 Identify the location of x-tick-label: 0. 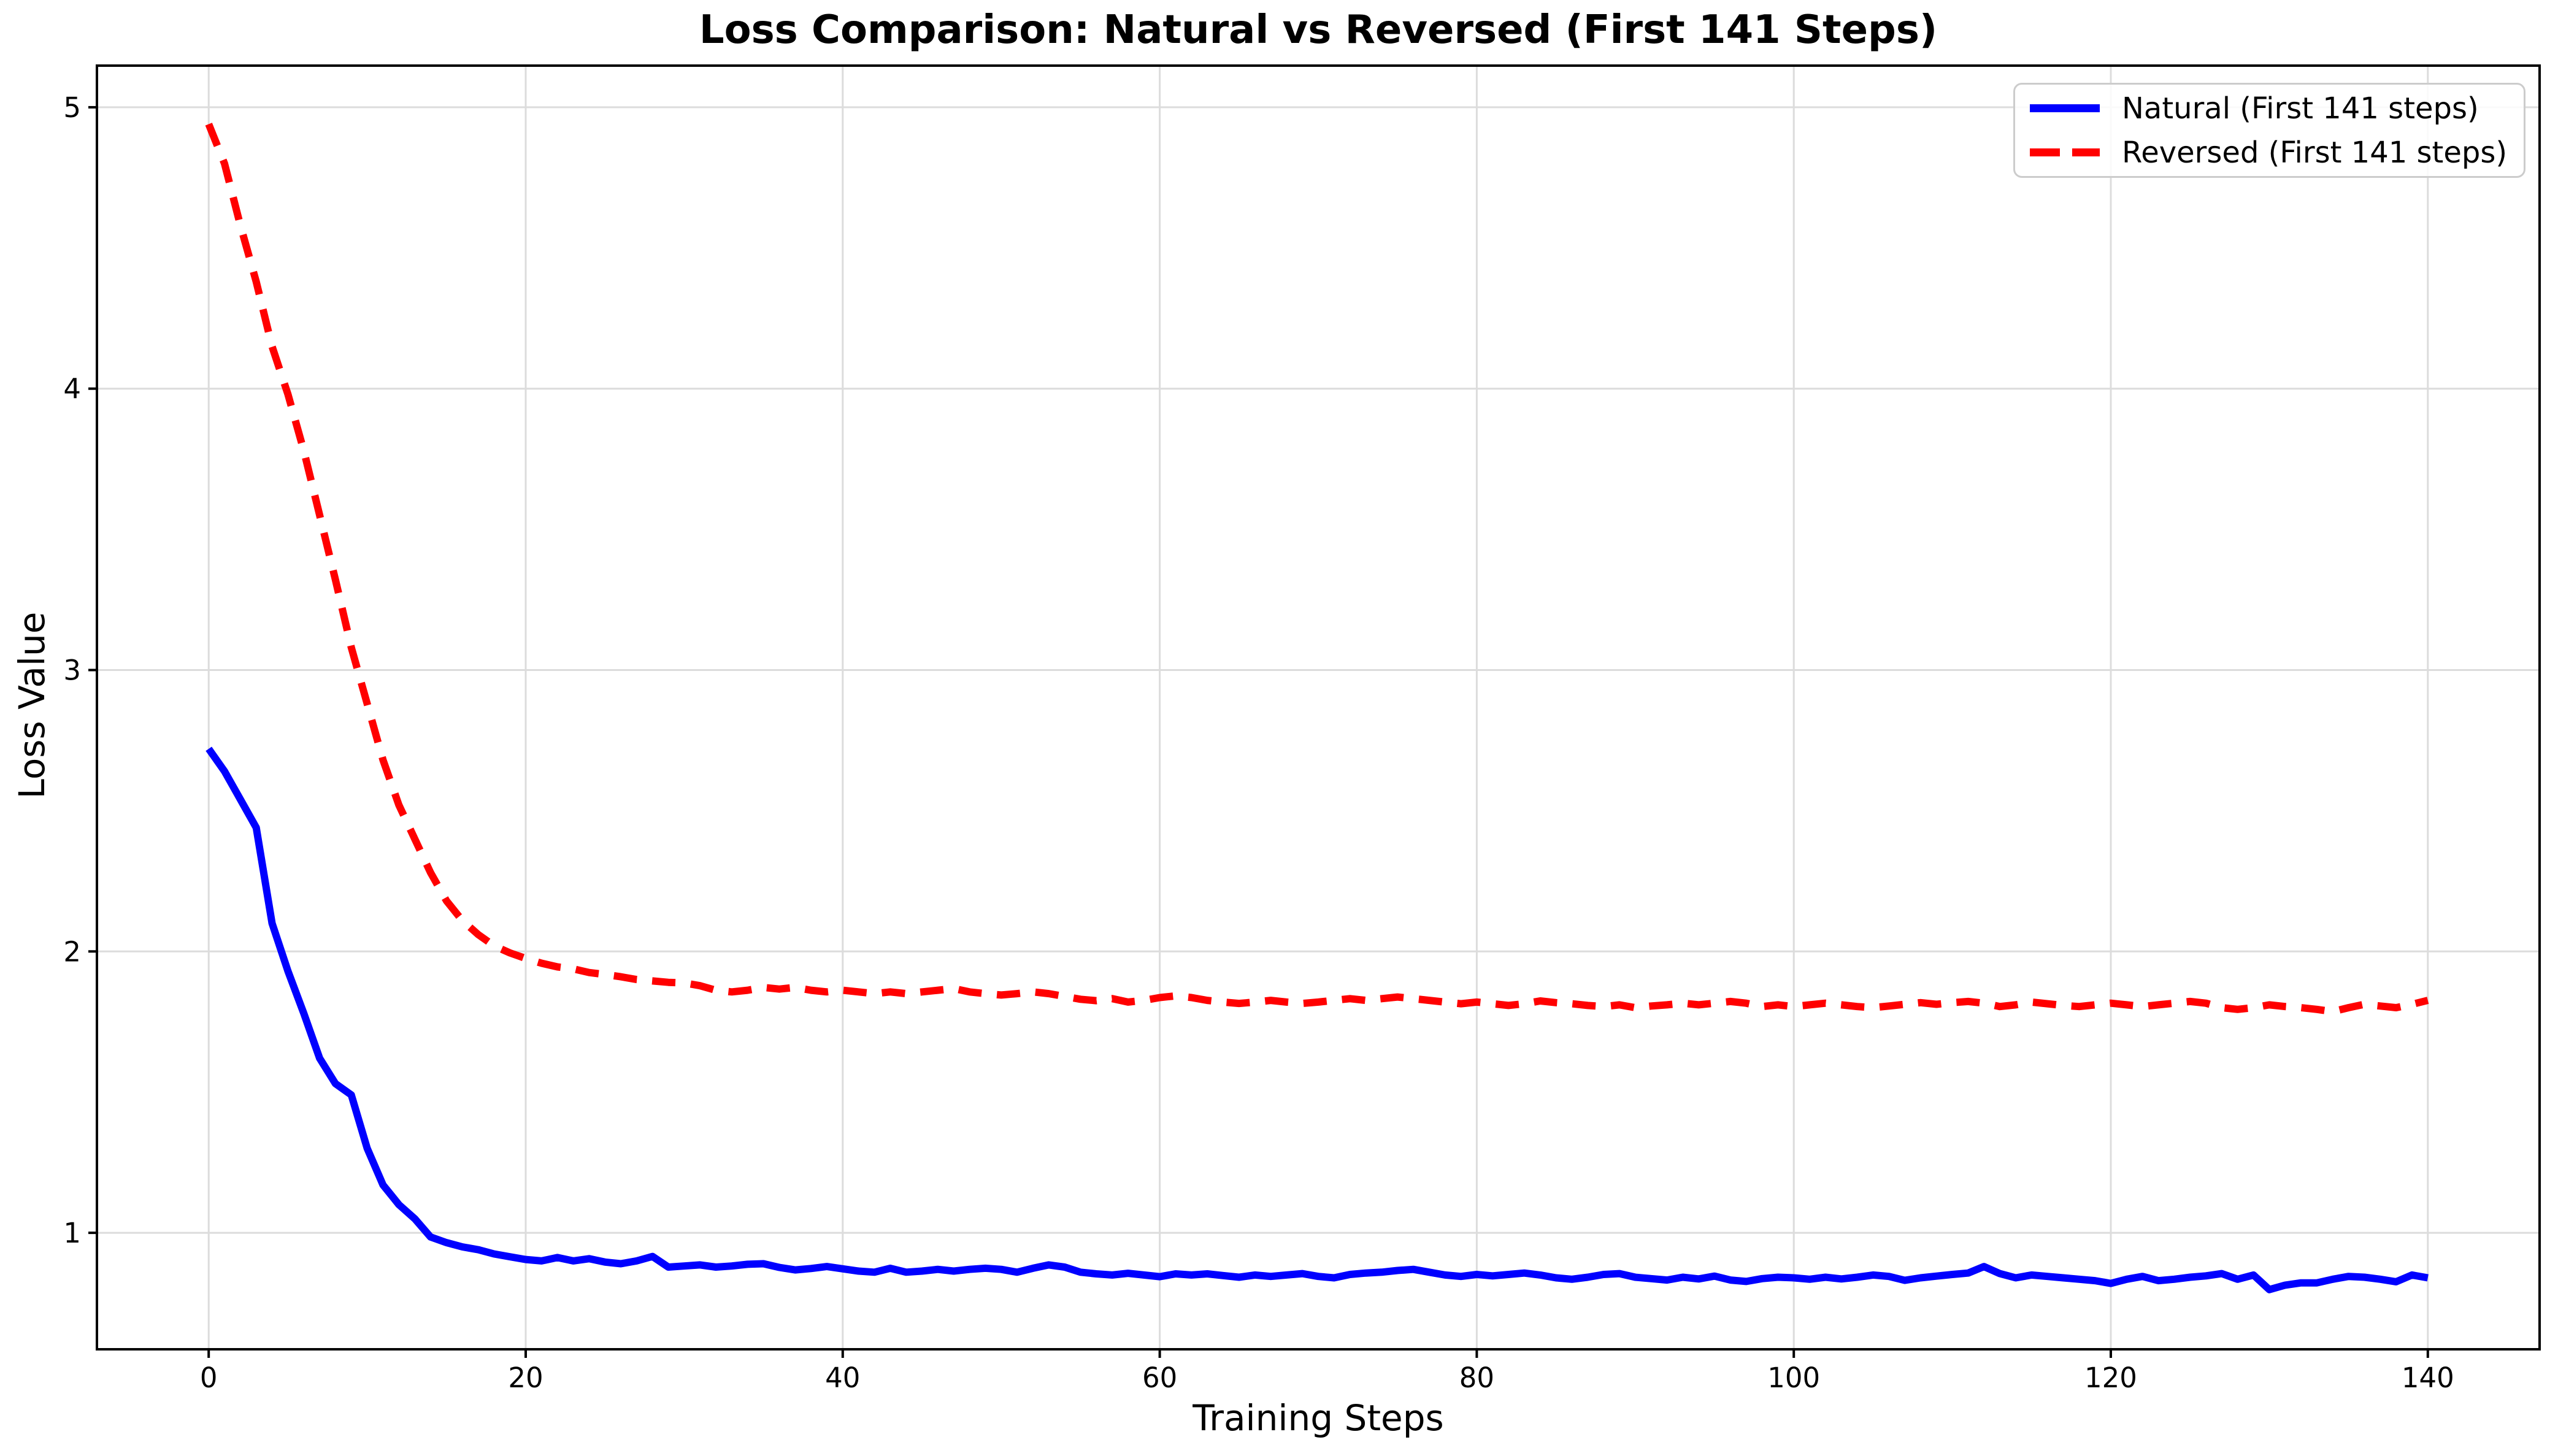
(209, 1378).